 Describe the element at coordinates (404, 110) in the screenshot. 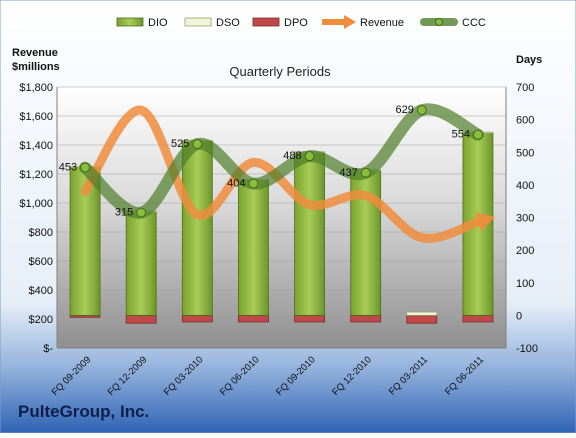

I see `ccc-data-label: 629` at that location.